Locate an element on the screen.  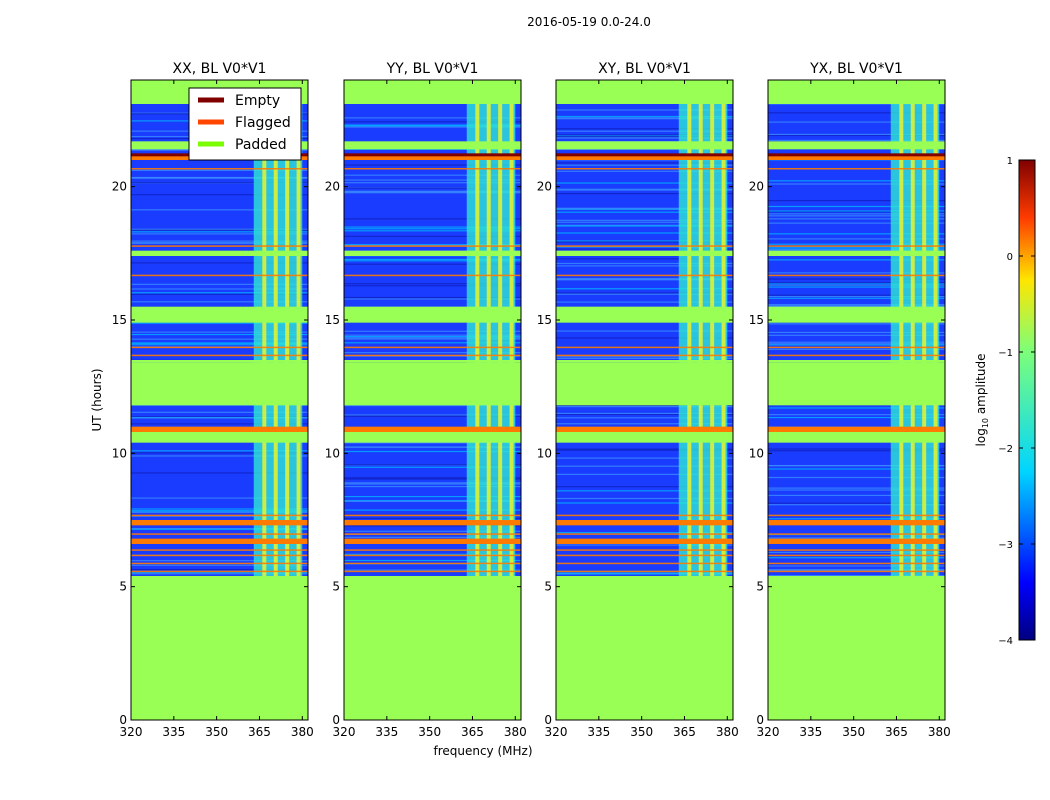
y-tick-label: 5 is located at coordinates (123, 587).